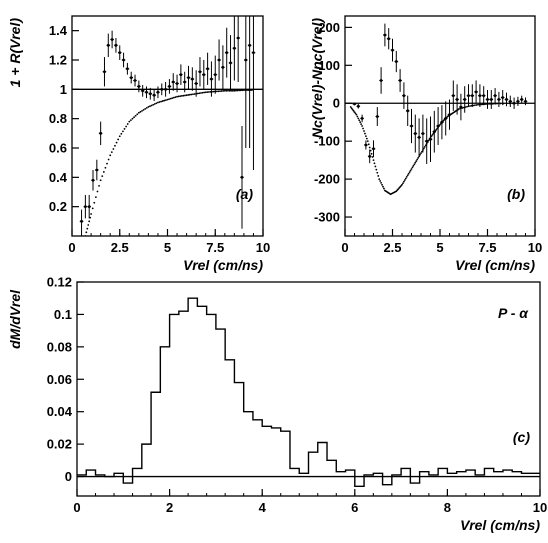 This screenshot has width=548, height=543. What do you see at coordinates (58, 118) in the screenshot?
I see `y-tick-label: 0.8` at bounding box center [58, 118].